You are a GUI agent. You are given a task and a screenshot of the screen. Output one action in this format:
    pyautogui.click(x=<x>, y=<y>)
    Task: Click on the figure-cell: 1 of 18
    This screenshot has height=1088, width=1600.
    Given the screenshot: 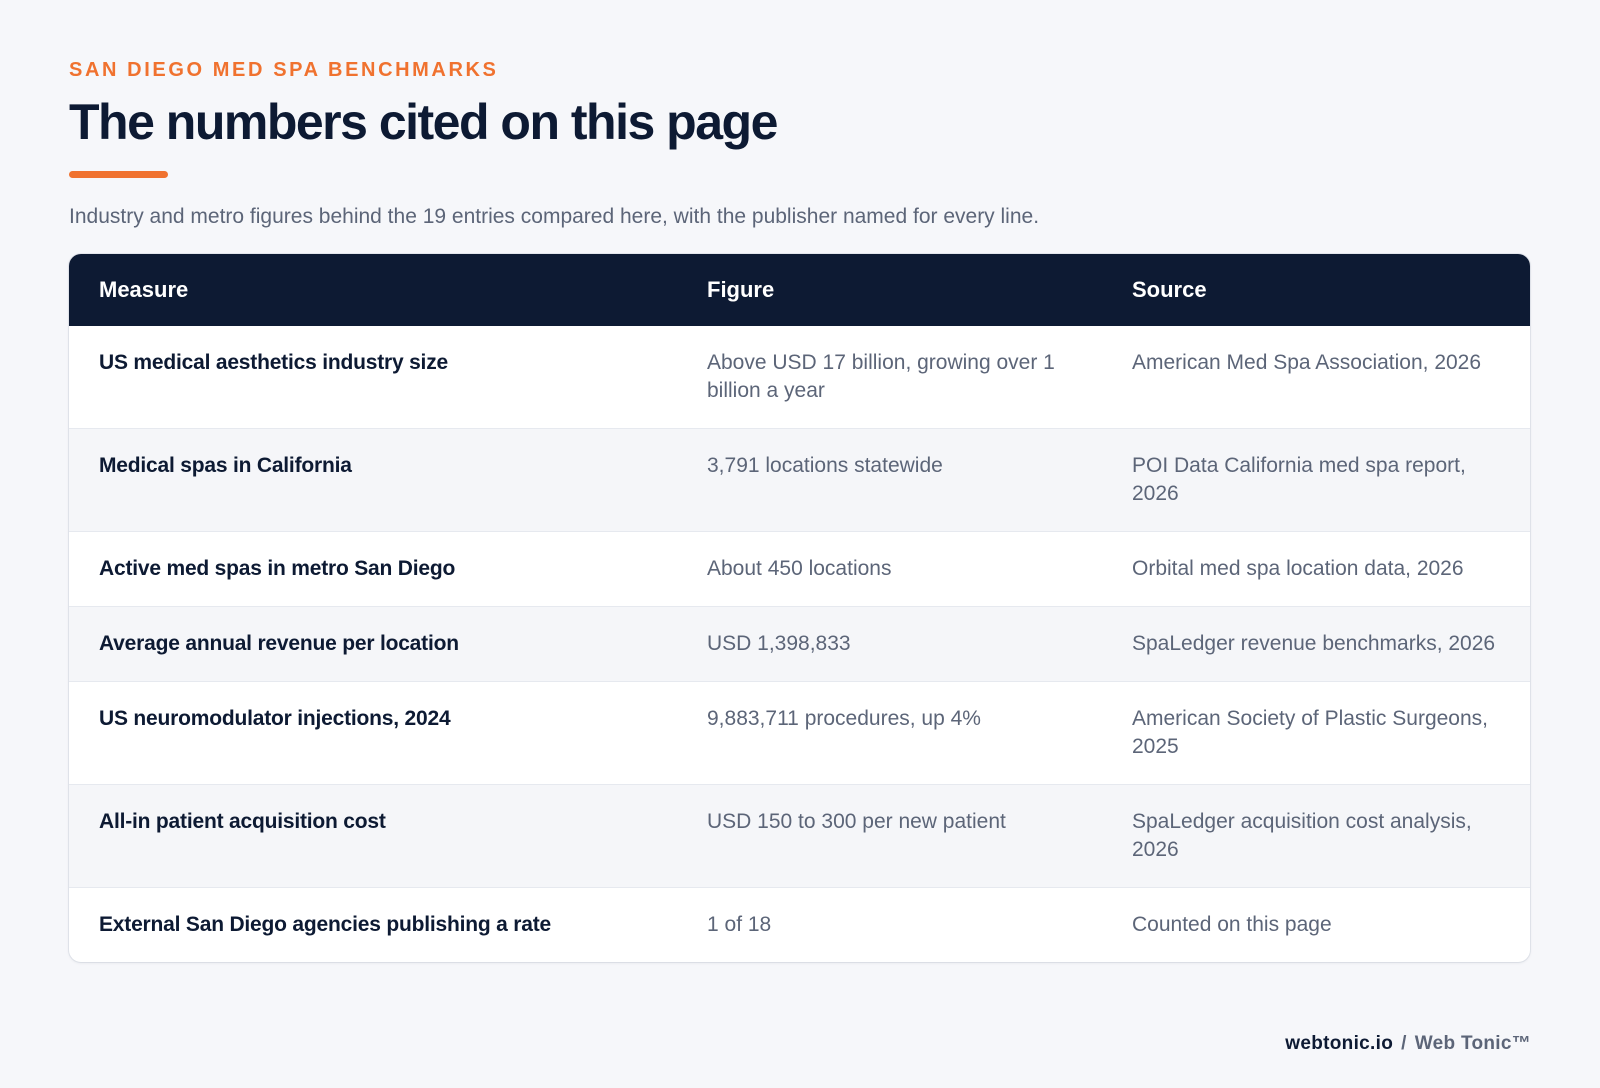 What is the action you would take?
    pyautogui.click(x=889, y=924)
    